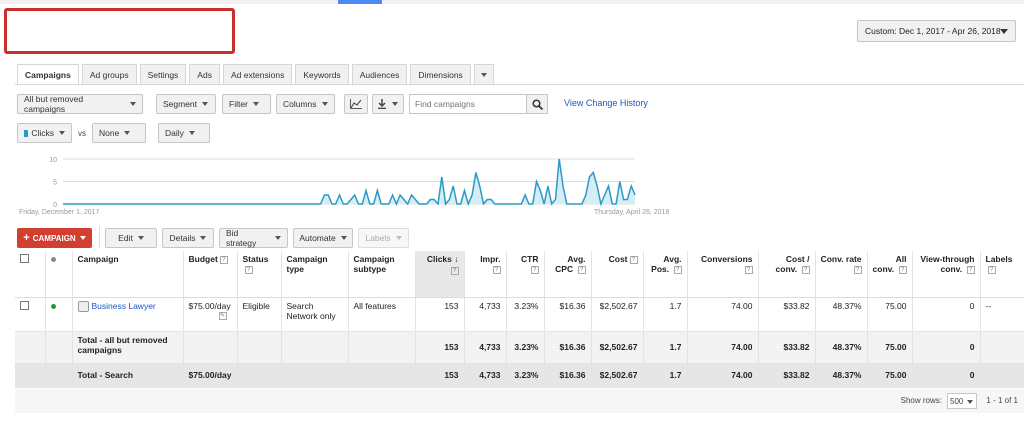 The width and height of the screenshot is (1024, 433). Describe the element at coordinates (666, 264) in the screenshot. I see `header-avg-pos-label: Avg. Pos.` at that location.